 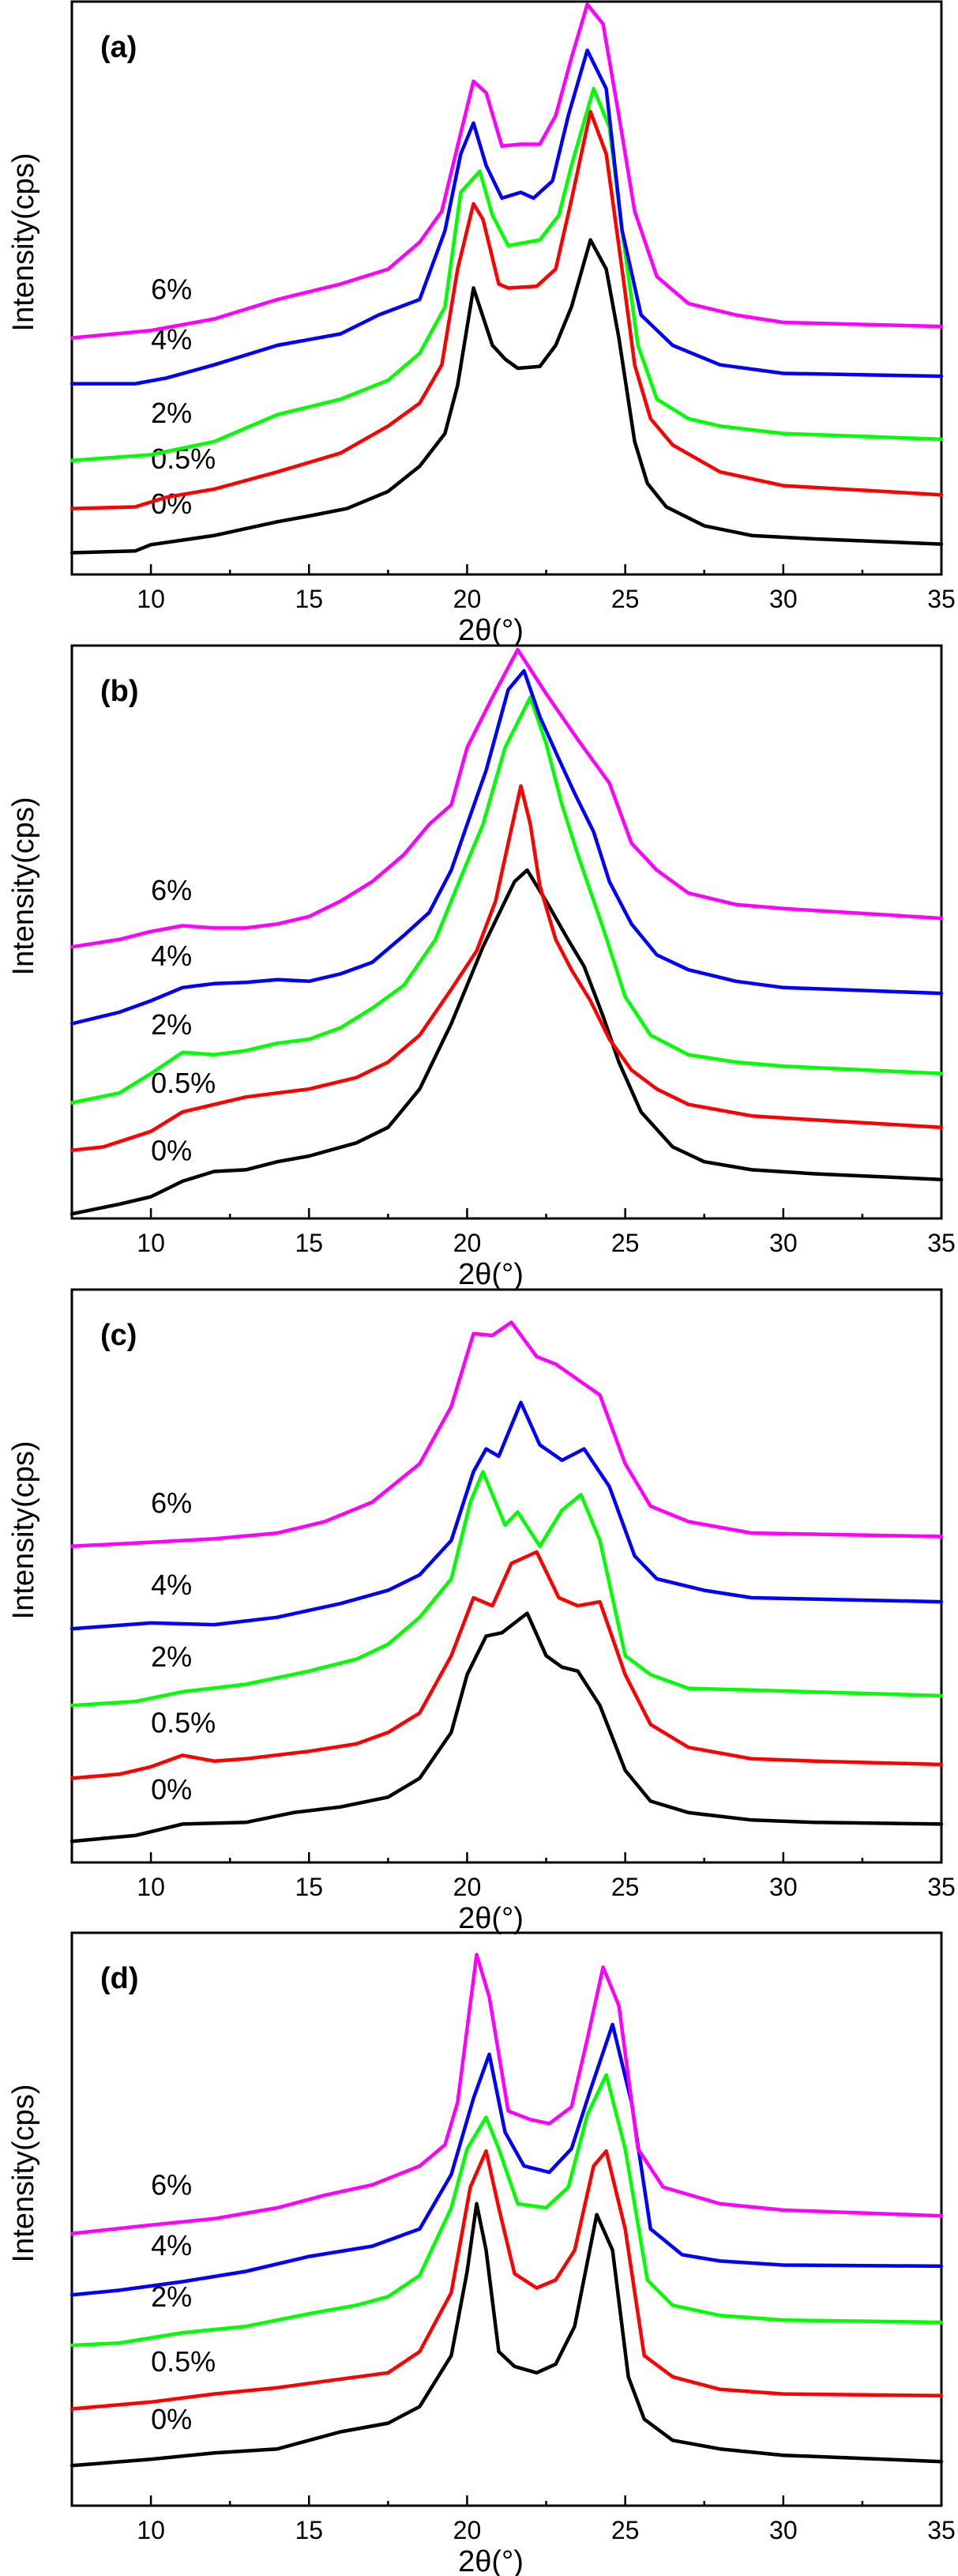 What do you see at coordinates (119, 47) in the screenshot?
I see `panel-label: (a)` at bounding box center [119, 47].